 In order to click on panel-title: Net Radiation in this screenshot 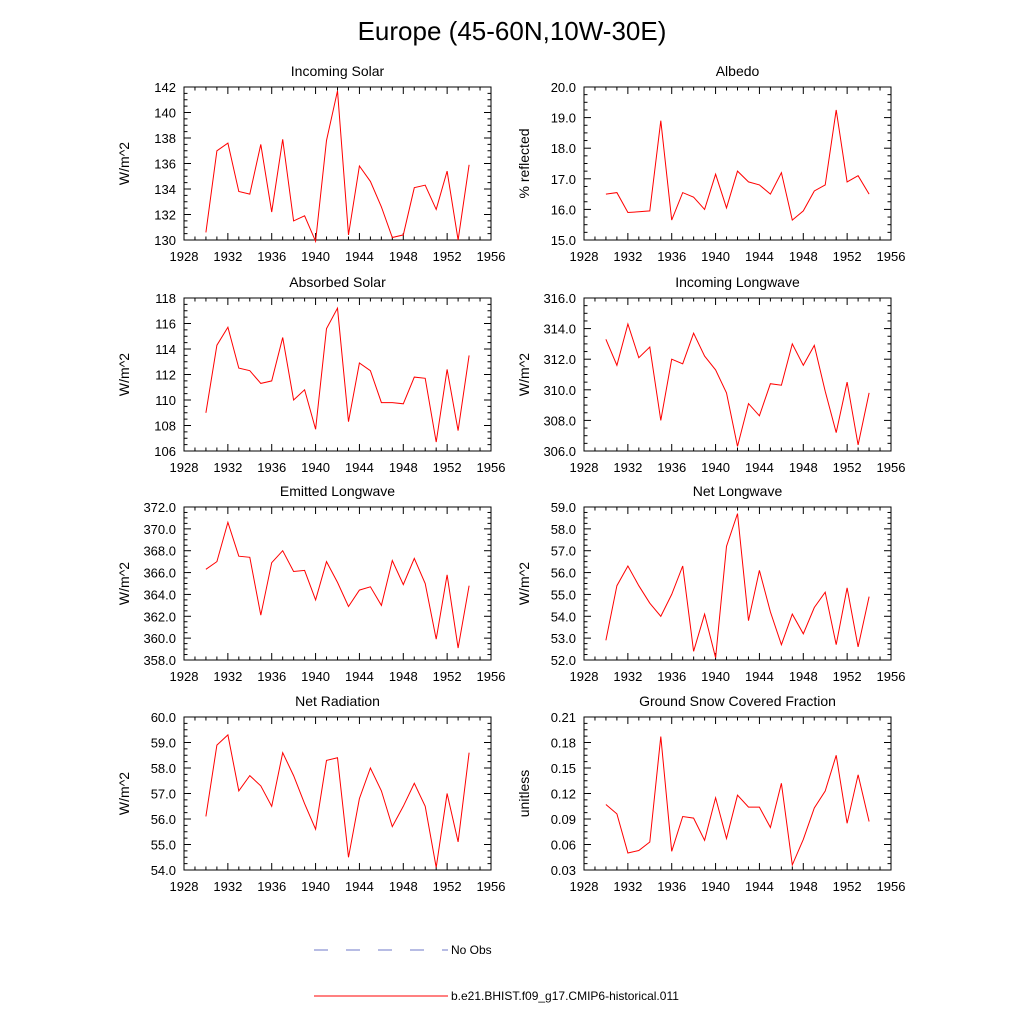, I will do `click(337, 701)`.